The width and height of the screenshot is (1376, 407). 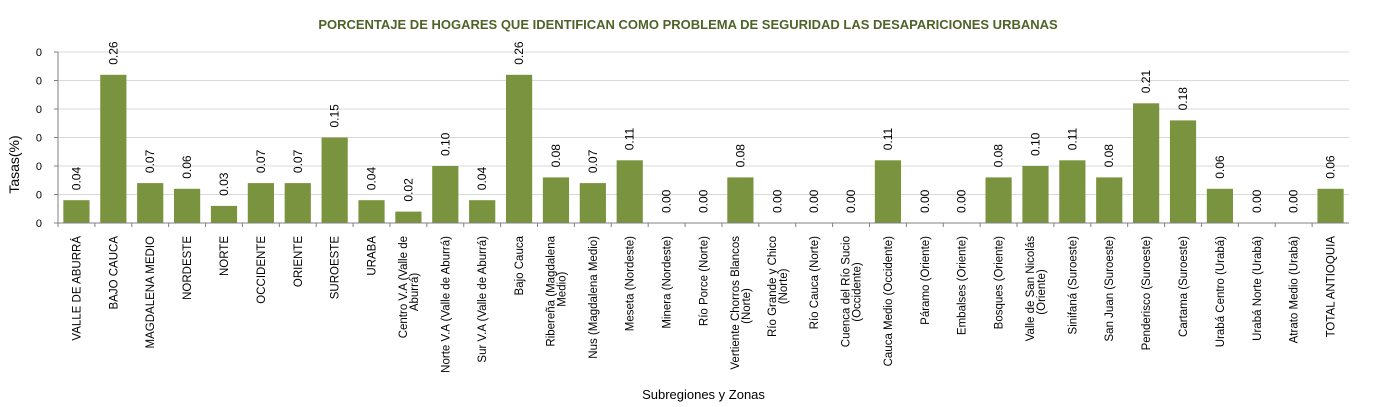 I want to click on category-label: Embalses (Oriente), so click(x=963, y=285).